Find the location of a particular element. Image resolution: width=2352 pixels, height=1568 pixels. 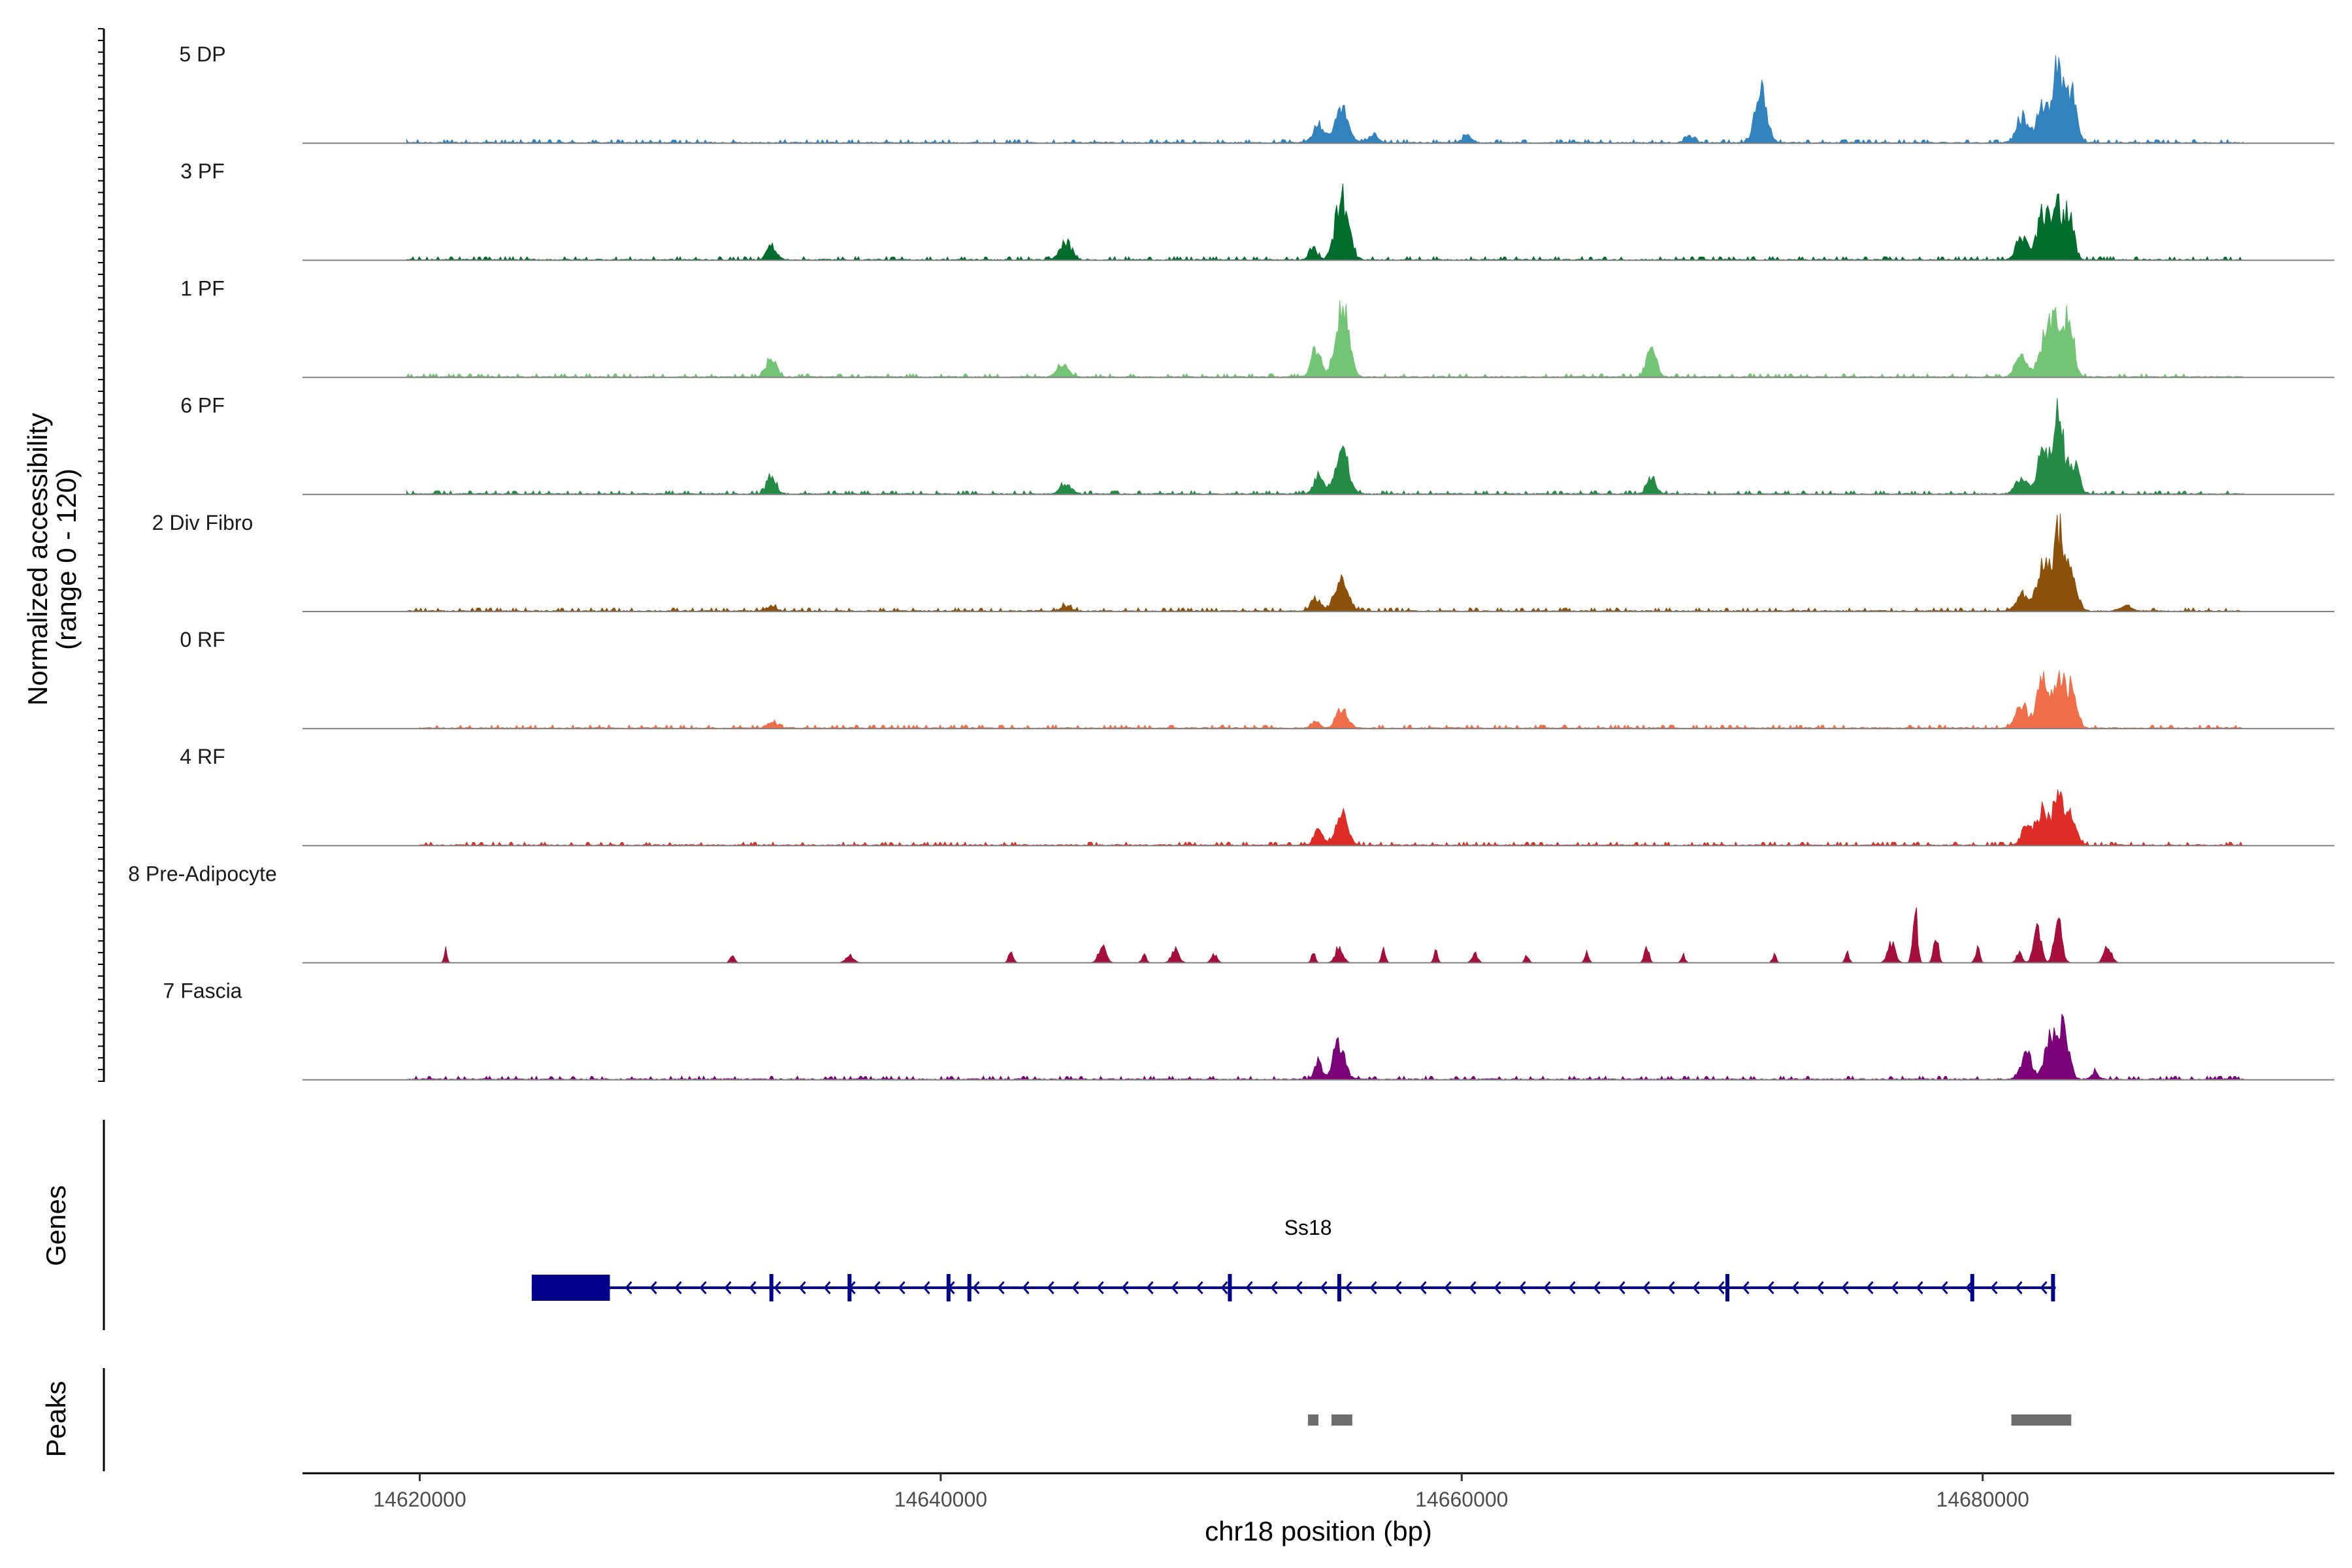

track-label: 2 Div Fibro is located at coordinates (202, 522).